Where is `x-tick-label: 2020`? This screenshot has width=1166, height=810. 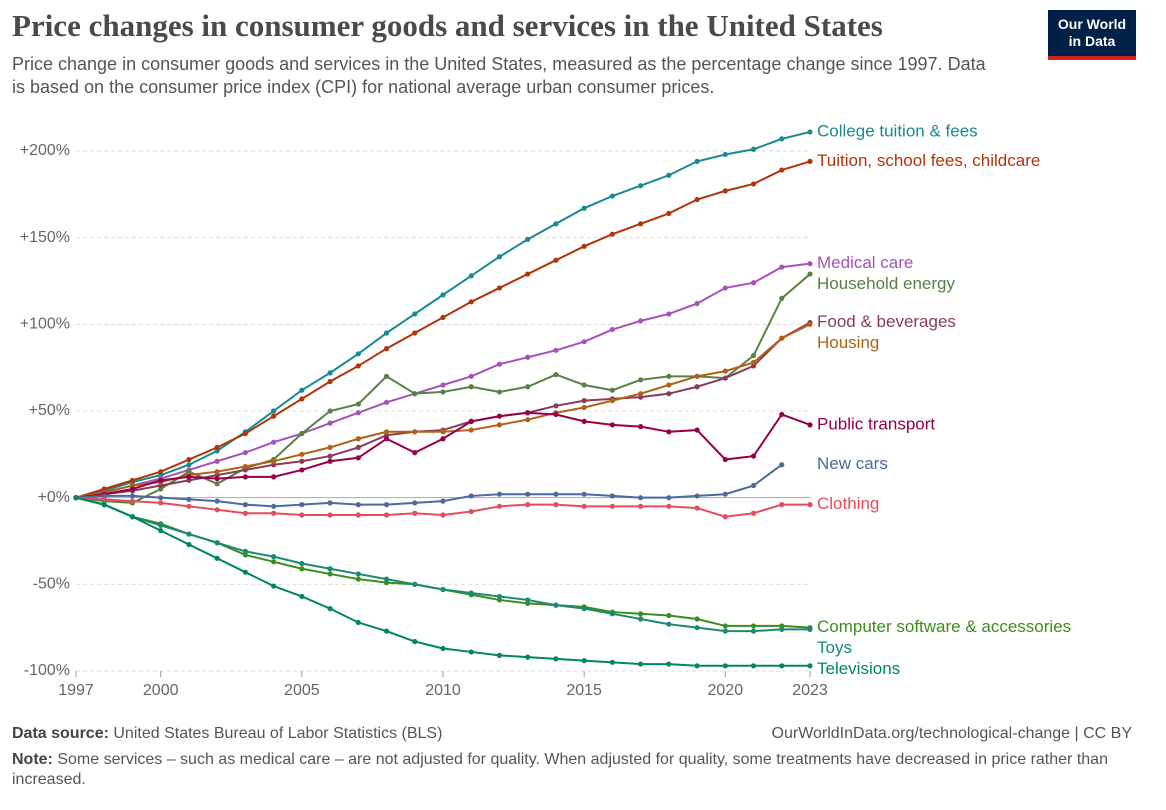 x-tick-label: 2020 is located at coordinates (726, 690).